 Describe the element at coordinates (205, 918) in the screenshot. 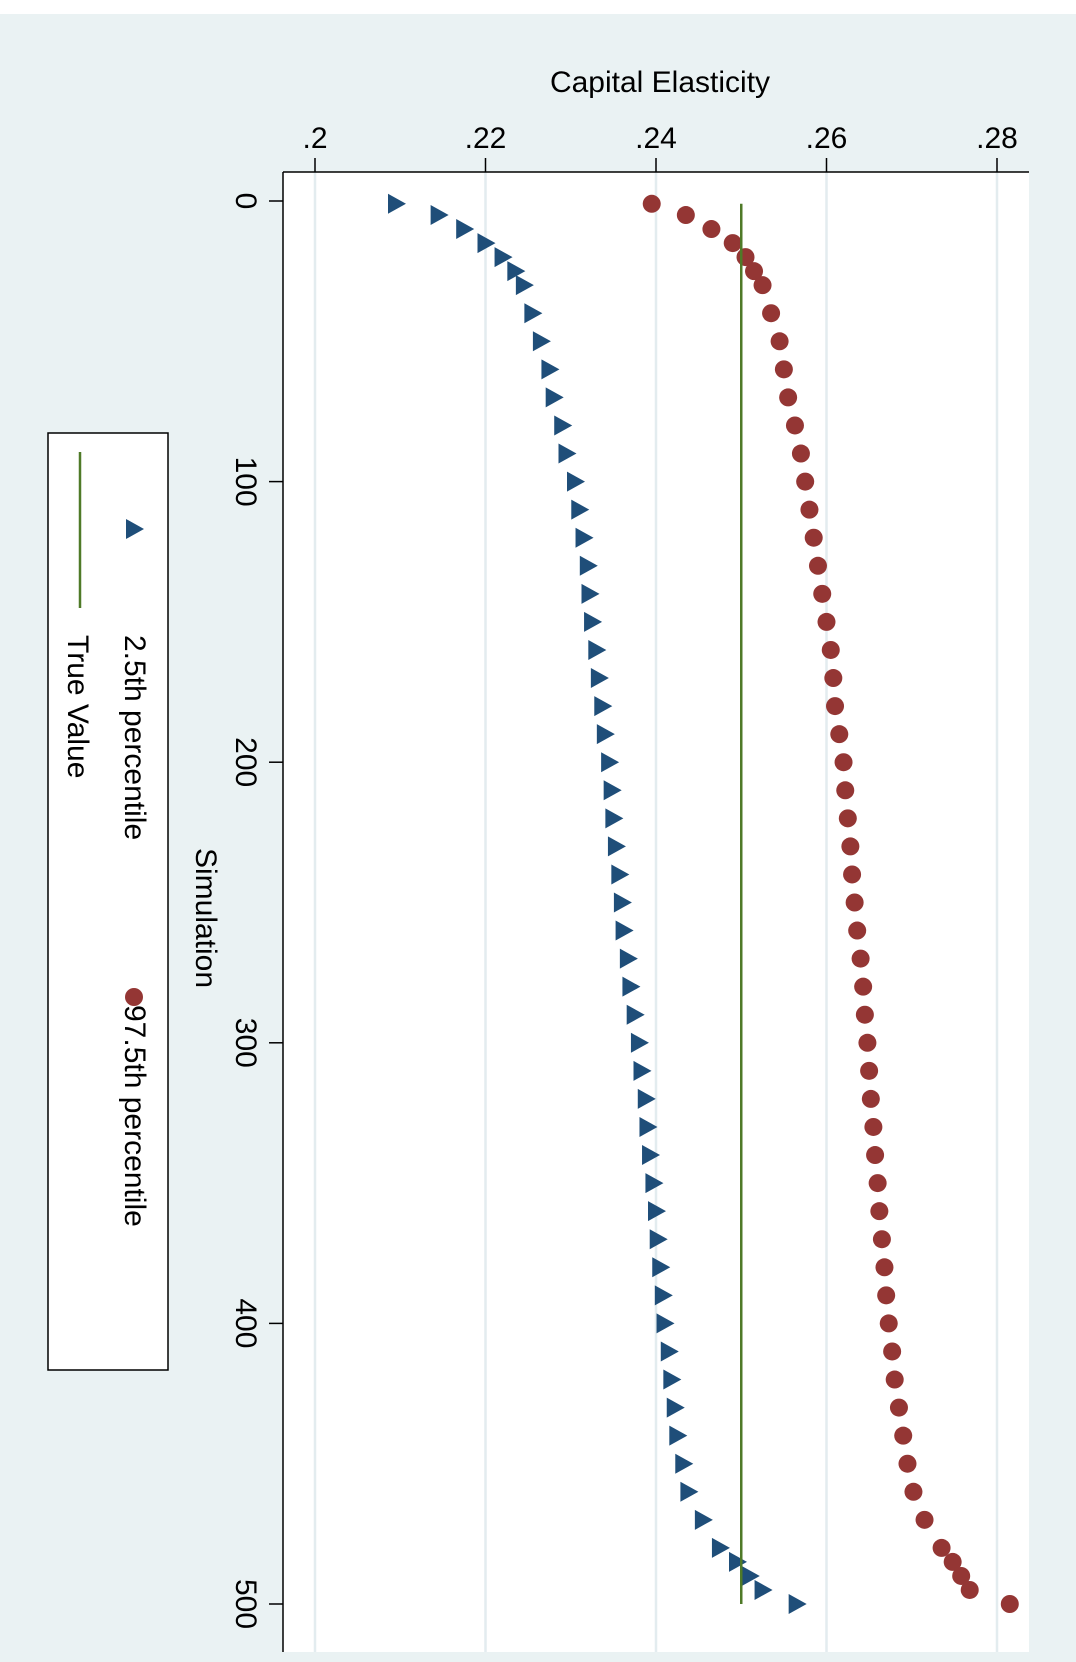

I see `x-axis-title: Simulation` at that location.